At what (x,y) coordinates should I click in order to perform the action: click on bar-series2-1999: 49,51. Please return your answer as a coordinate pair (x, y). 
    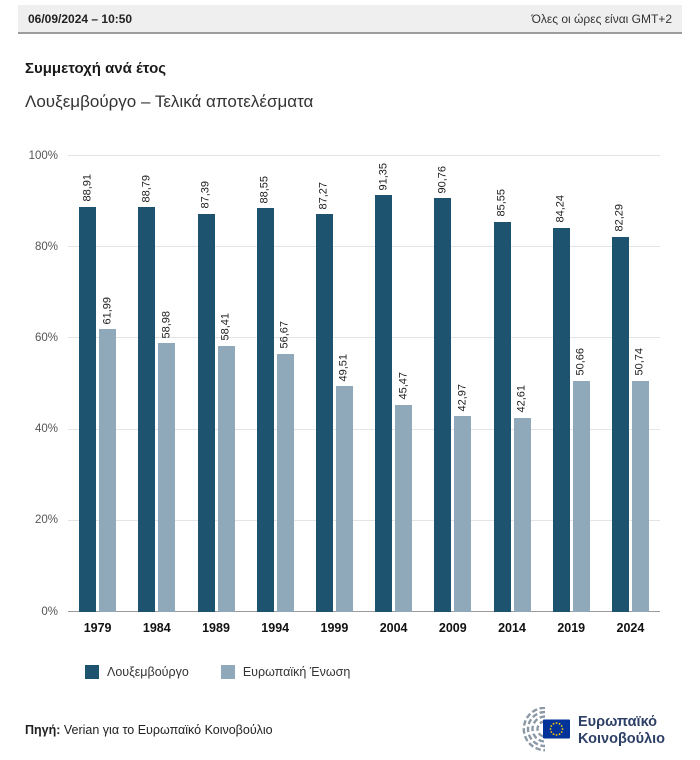
    Looking at the image, I should click on (344, 483).